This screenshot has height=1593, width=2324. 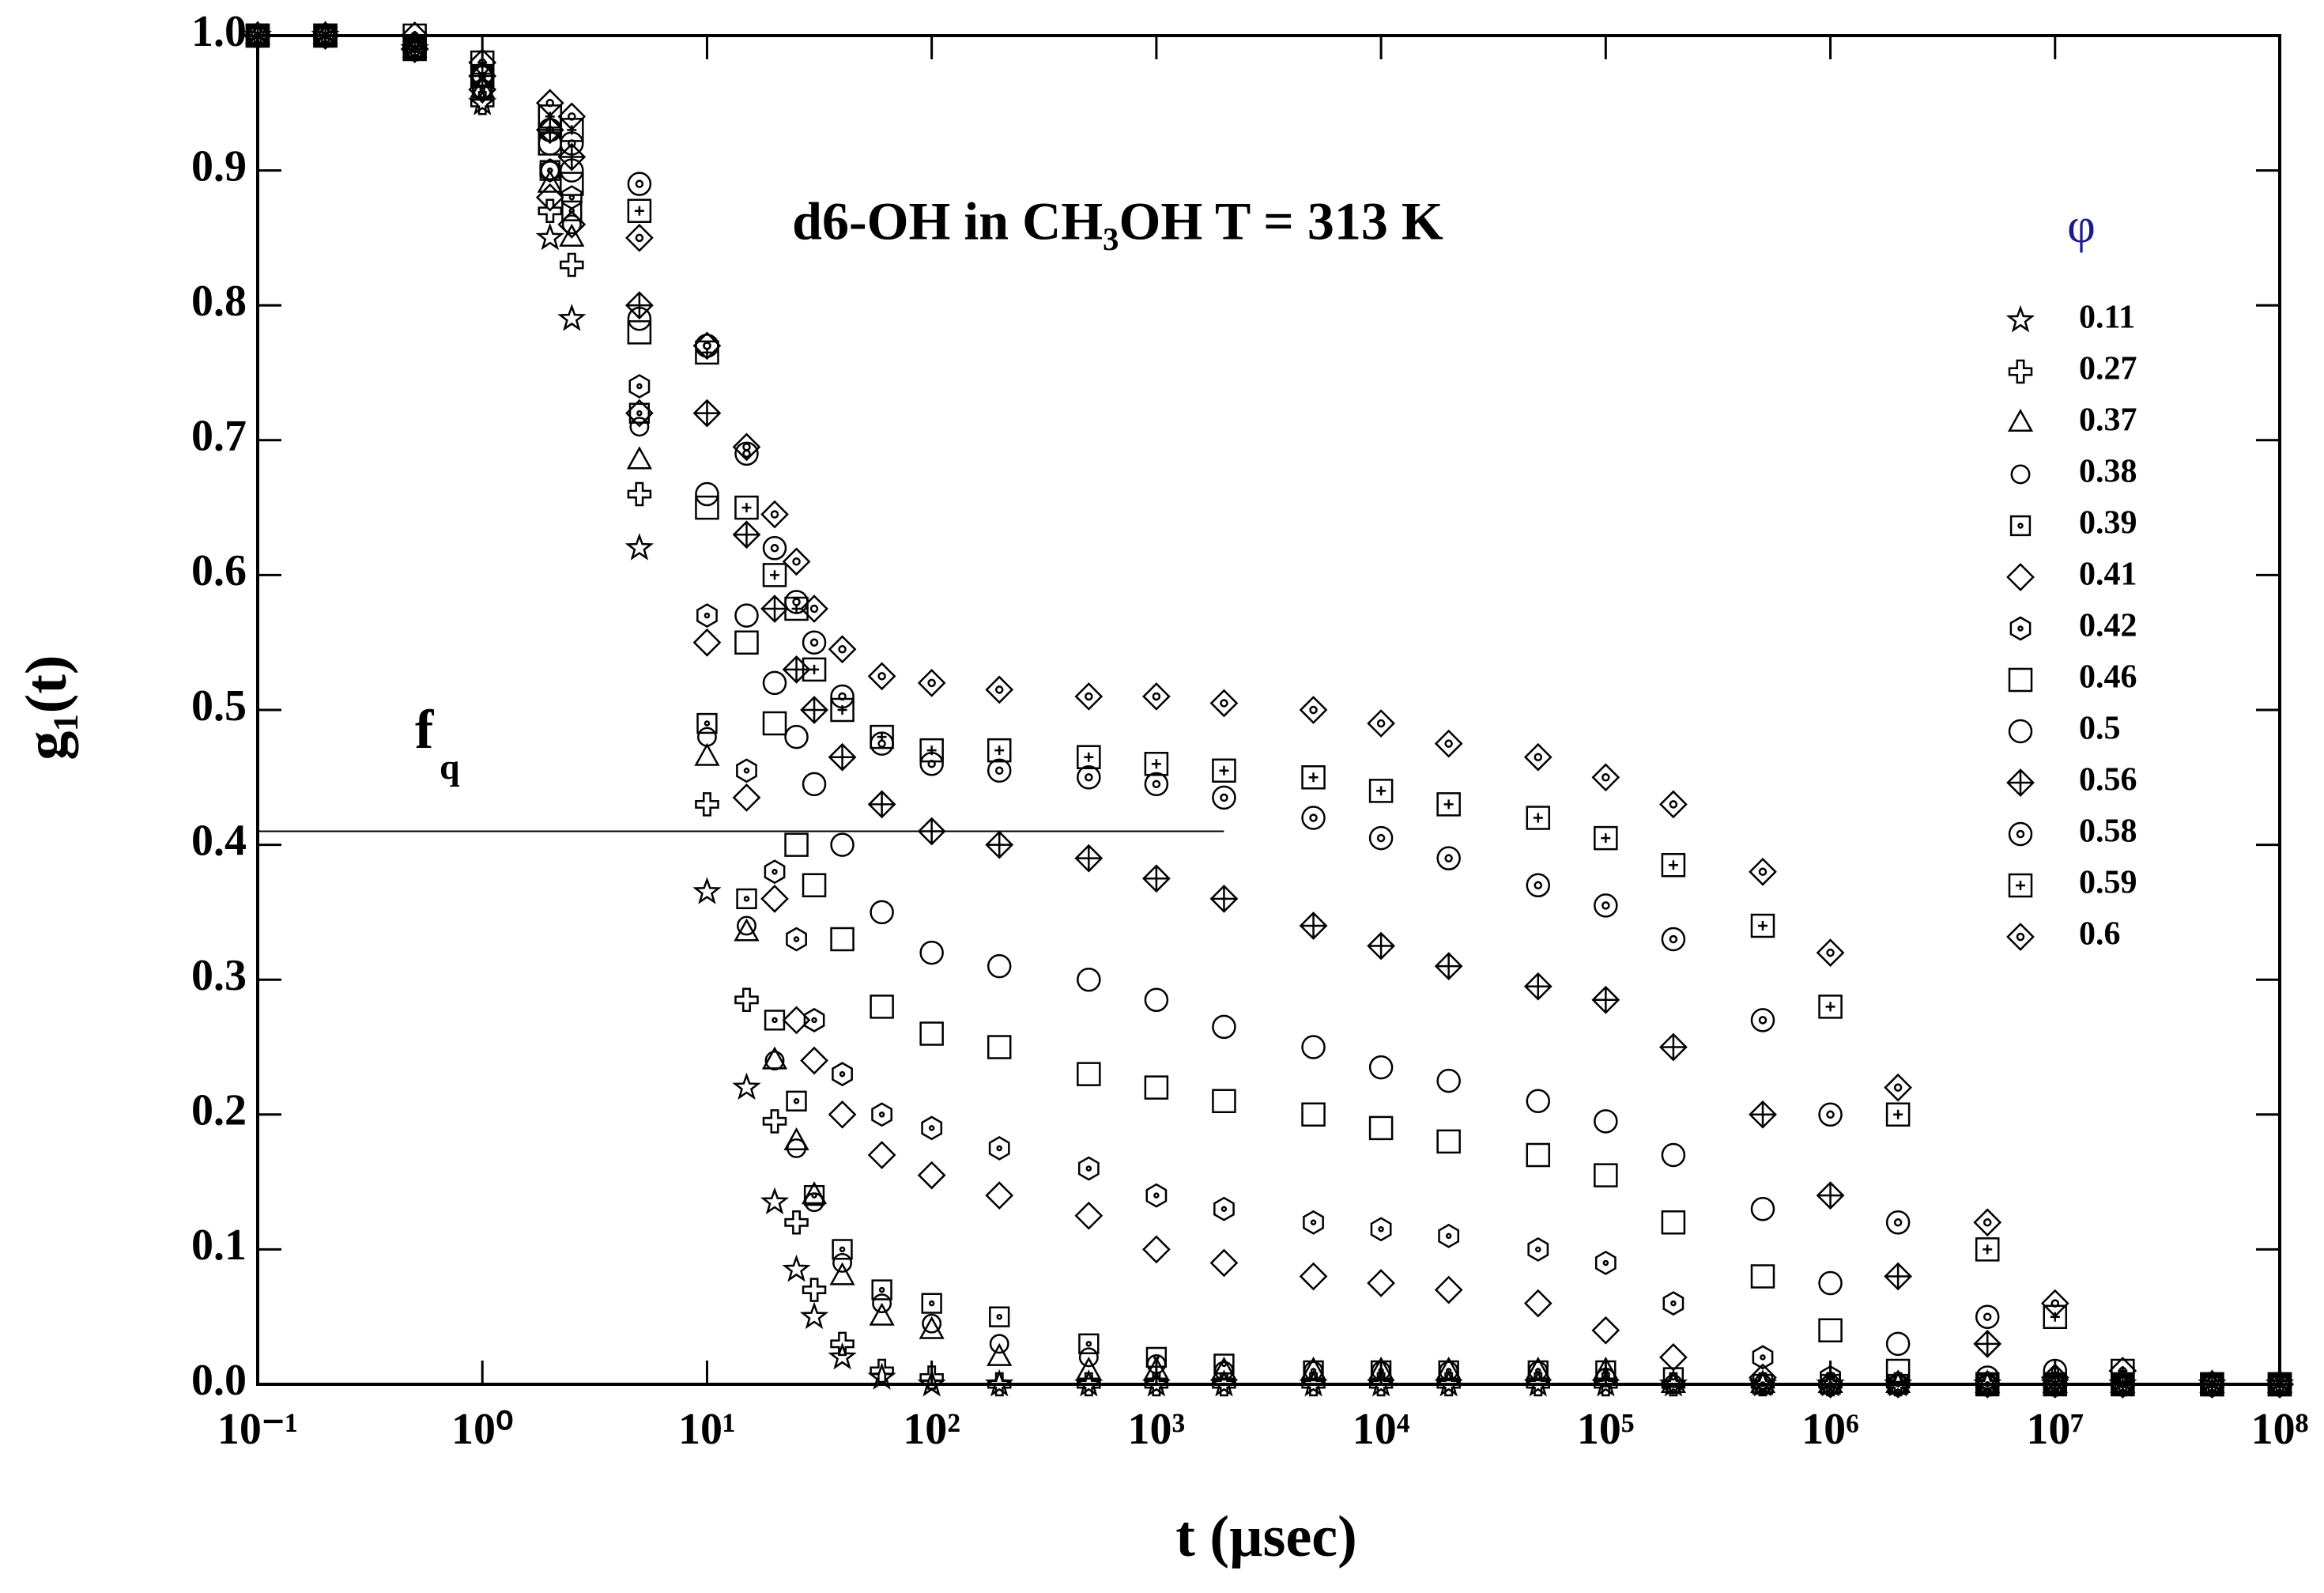 I want to click on chart-title: d6-OH in CH₃OH T = 313 K, so click(x=1117, y=221).